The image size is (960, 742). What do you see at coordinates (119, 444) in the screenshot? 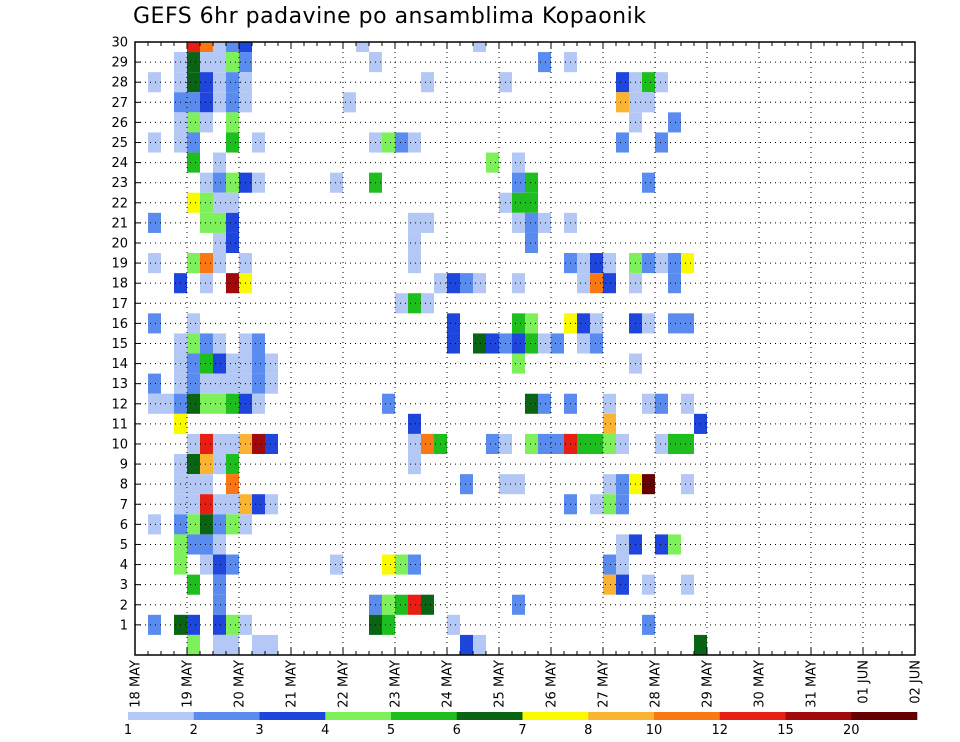
I see `y-tick-label: 10` at bounding box center [119, 444].